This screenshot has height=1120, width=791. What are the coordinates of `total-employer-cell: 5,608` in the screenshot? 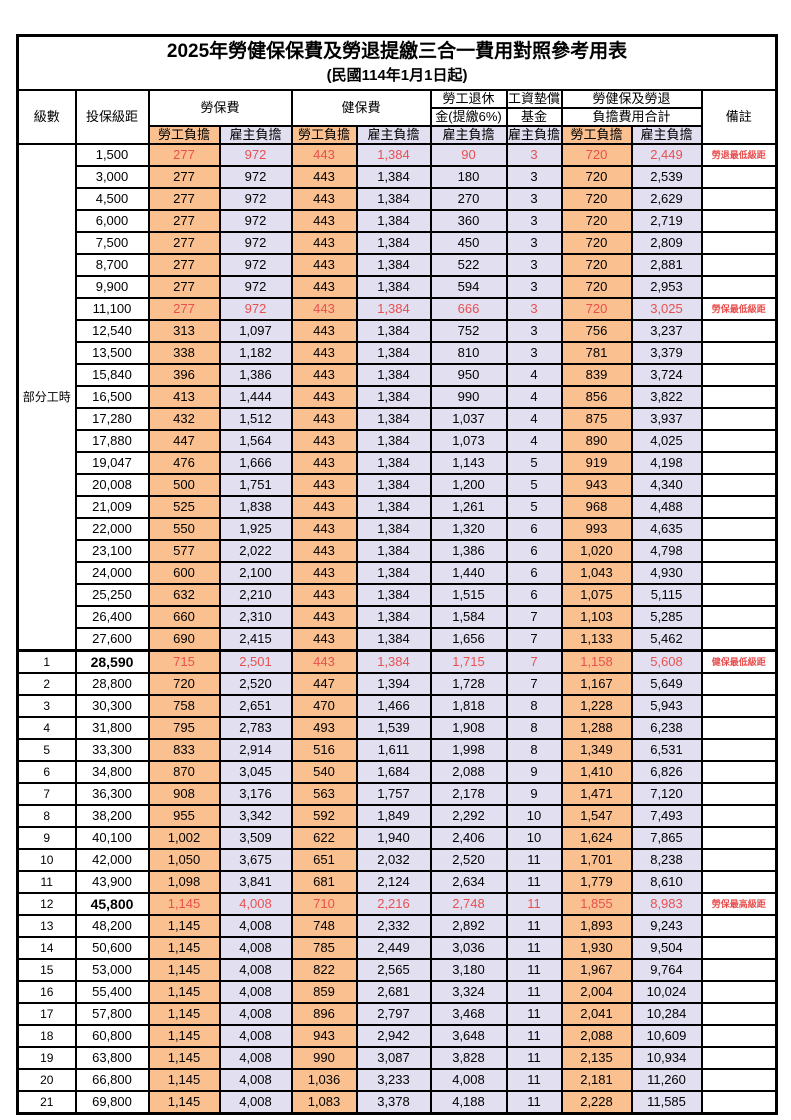 It's located at (666, 661).